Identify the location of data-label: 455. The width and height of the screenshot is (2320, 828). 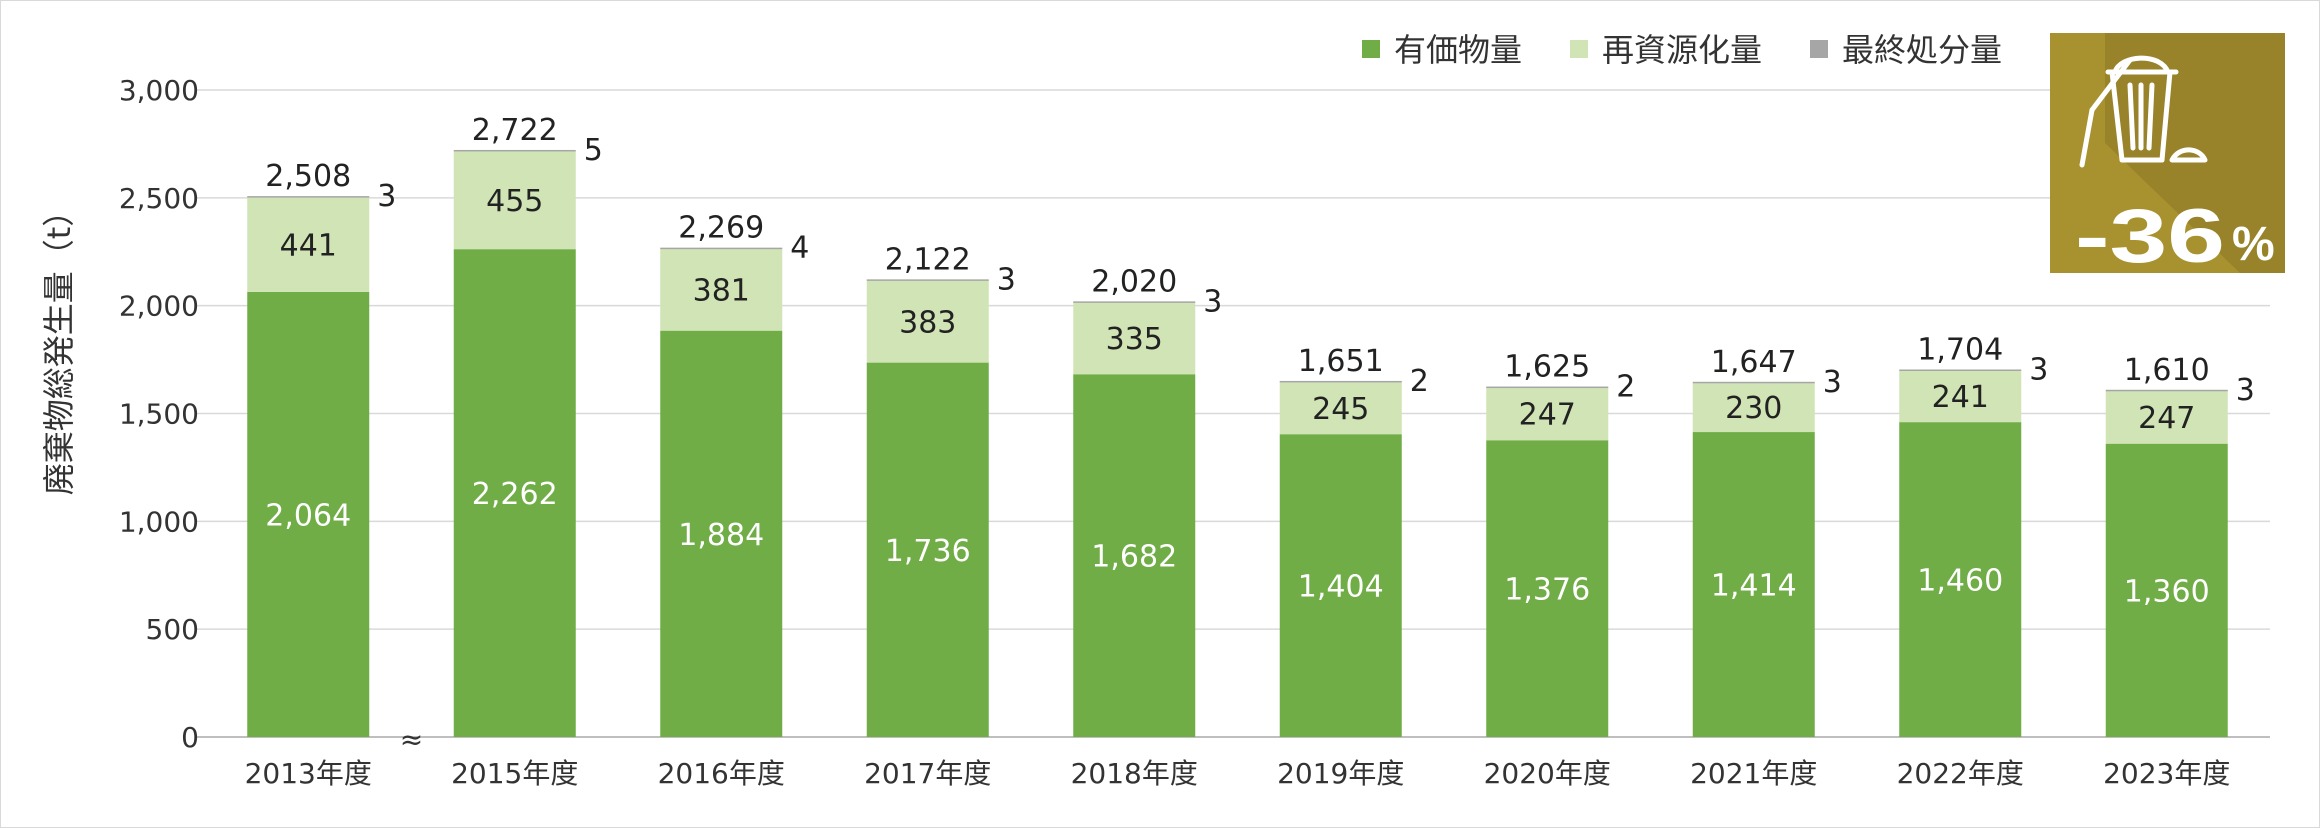
(514, 201).